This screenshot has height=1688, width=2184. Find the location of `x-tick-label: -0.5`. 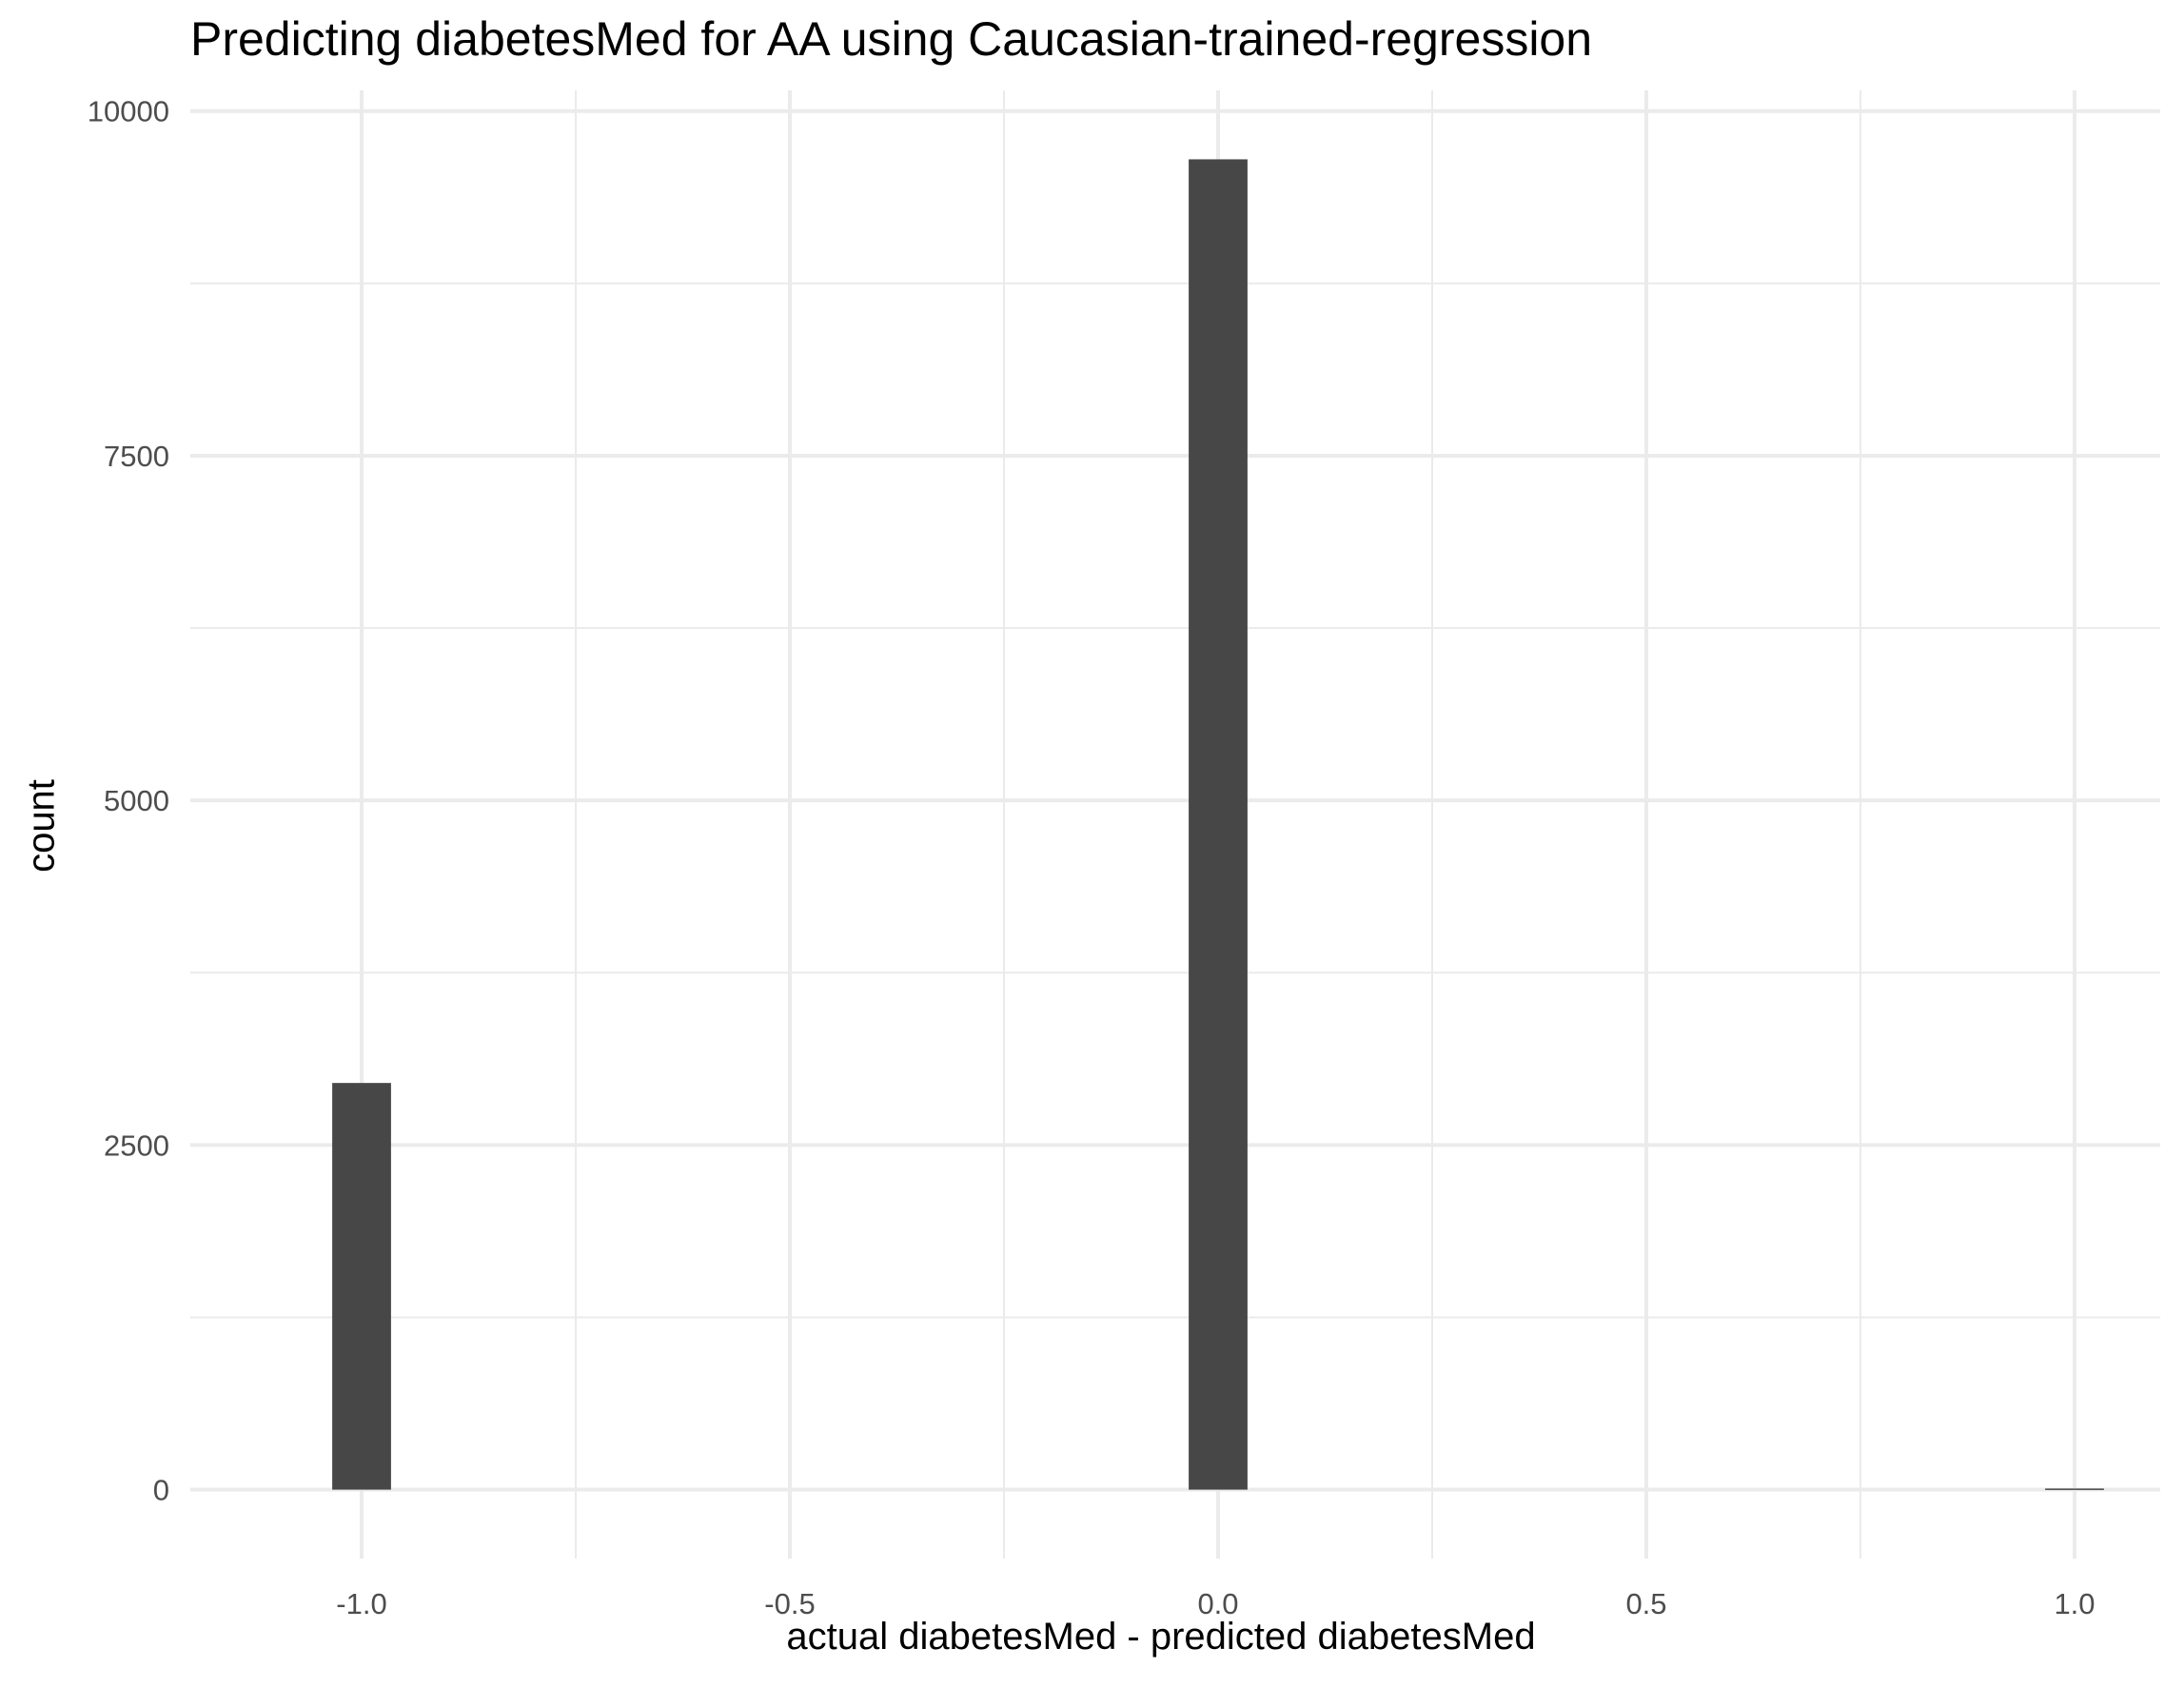

x-tick-label: -0.5 is located at coordinates (789, 1603).